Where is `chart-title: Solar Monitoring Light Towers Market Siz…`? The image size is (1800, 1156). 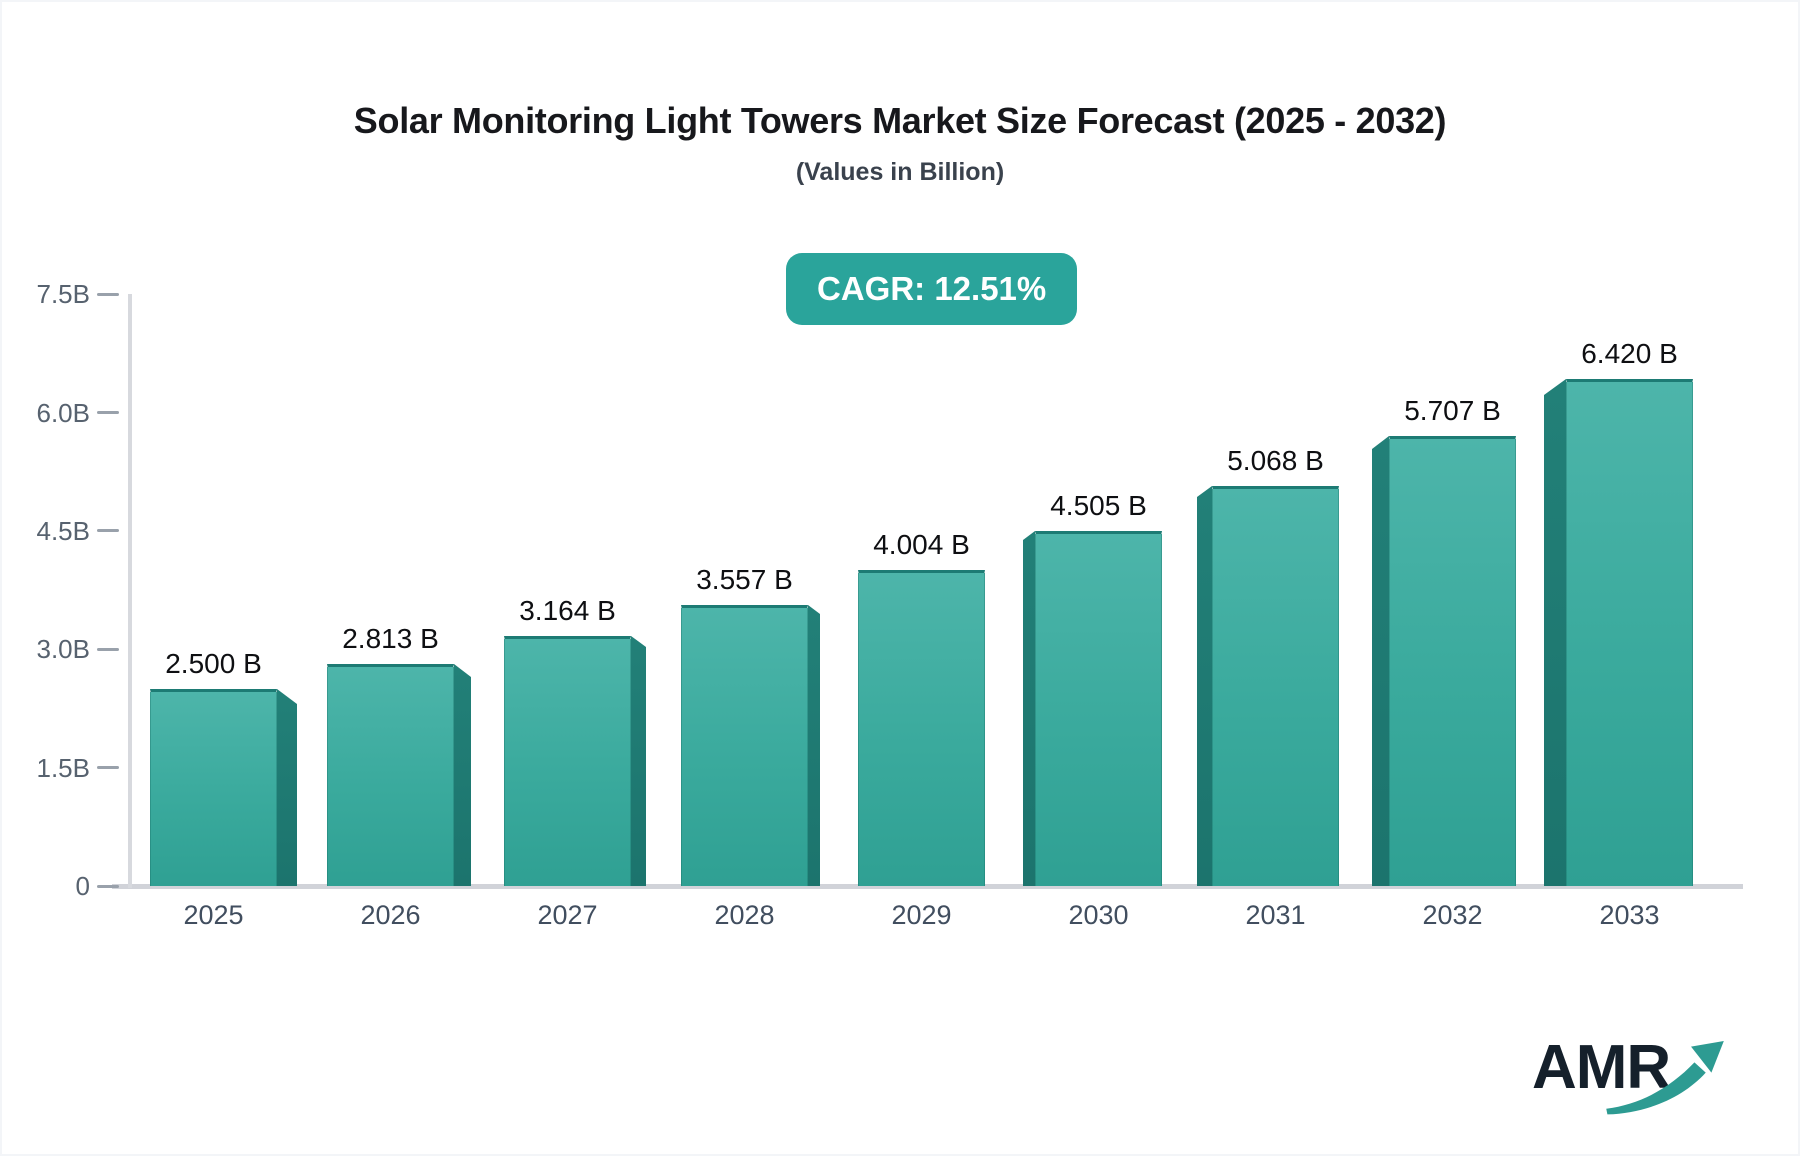
chart-title: Solar Monitoring Light Towers Market Siz… is located at coordinates (900, 120).